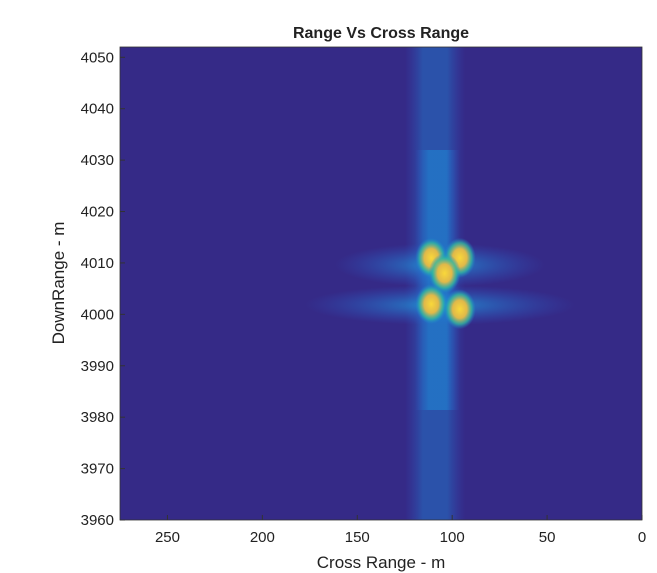  I want to click on x-tick-label: 100, so click(452, 537).